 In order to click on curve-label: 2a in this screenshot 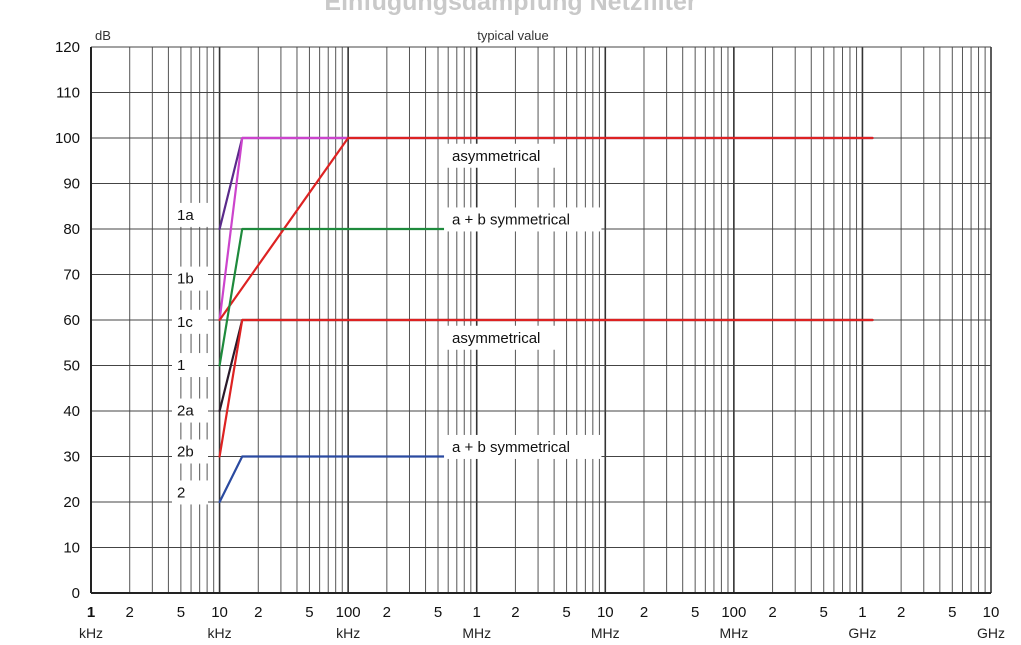, I will do `click(185, 411)`.